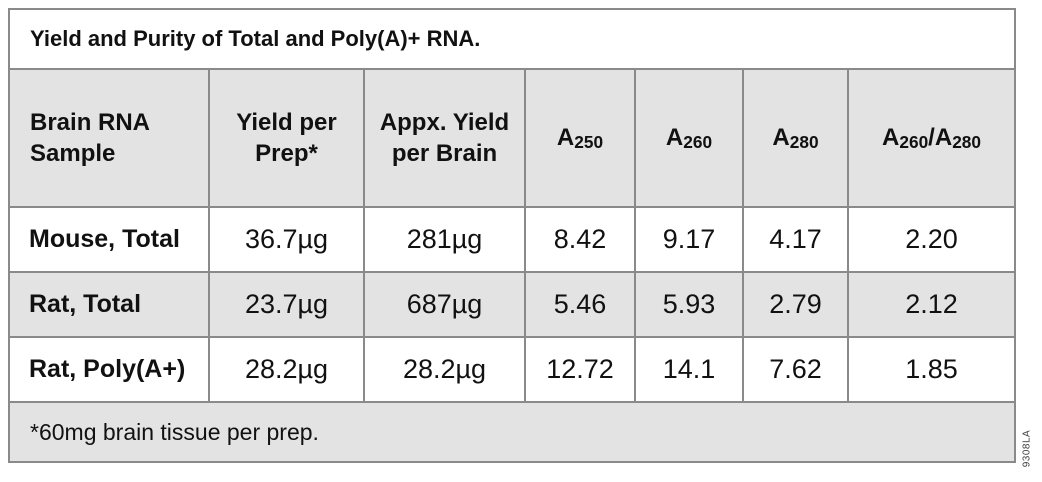 The width and height of the screenshot is (1042, 482). What do you see at coordinates (931, 304) in the screenshot?
I see `ratio-value: 2.12` at bounding box center [931, 304].